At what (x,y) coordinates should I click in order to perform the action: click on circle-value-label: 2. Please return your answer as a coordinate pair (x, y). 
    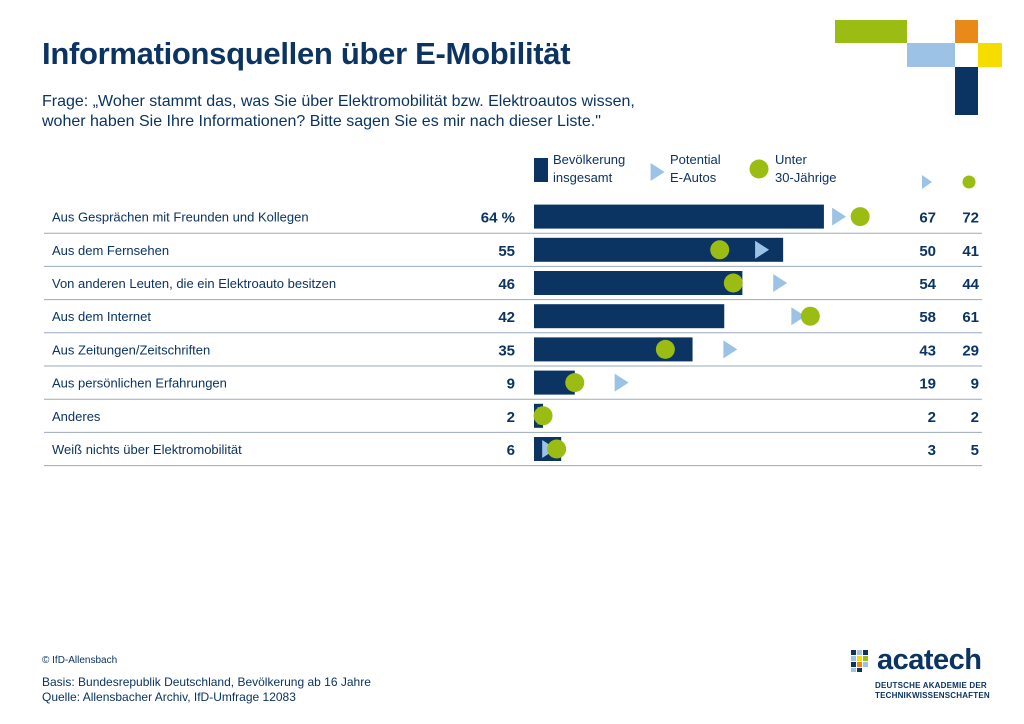
    Looking at the image, I should click on (975, 417).